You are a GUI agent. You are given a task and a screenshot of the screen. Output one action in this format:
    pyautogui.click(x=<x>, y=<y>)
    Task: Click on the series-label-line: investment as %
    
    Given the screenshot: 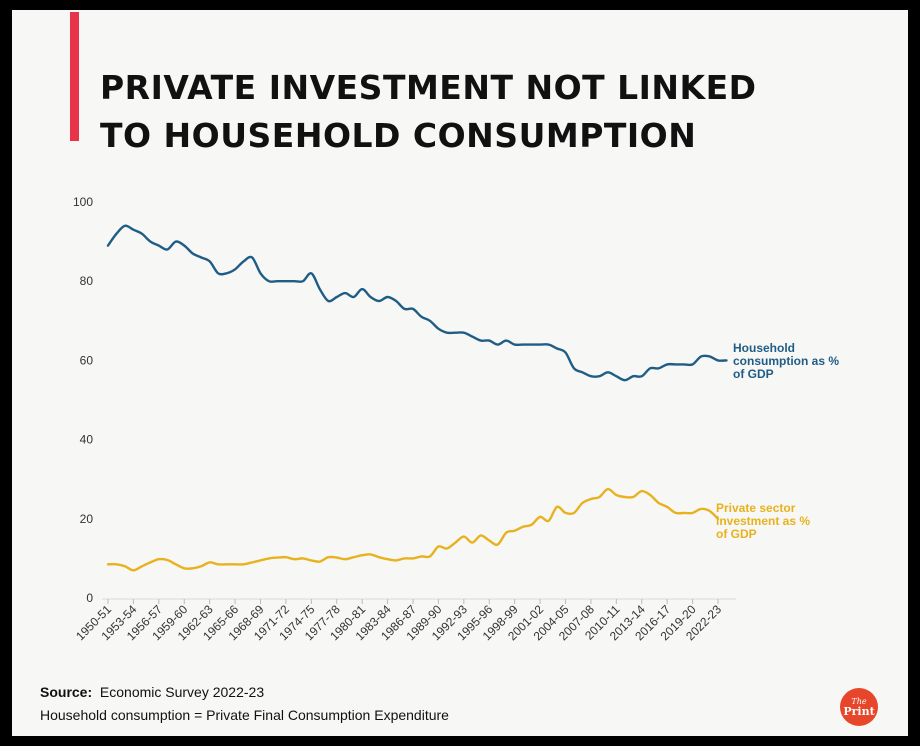 What is the action you would take?
    pyautogui.click(x=763, y=521)
    